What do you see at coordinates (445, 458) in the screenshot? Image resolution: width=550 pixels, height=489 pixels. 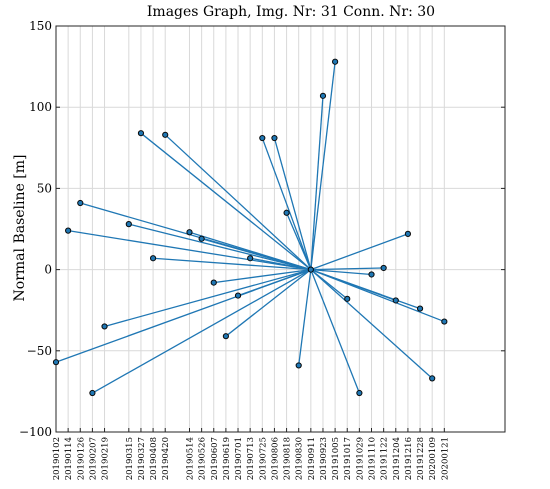 I see `x-tick-label: 20200121` at bounding box center [445, 458].